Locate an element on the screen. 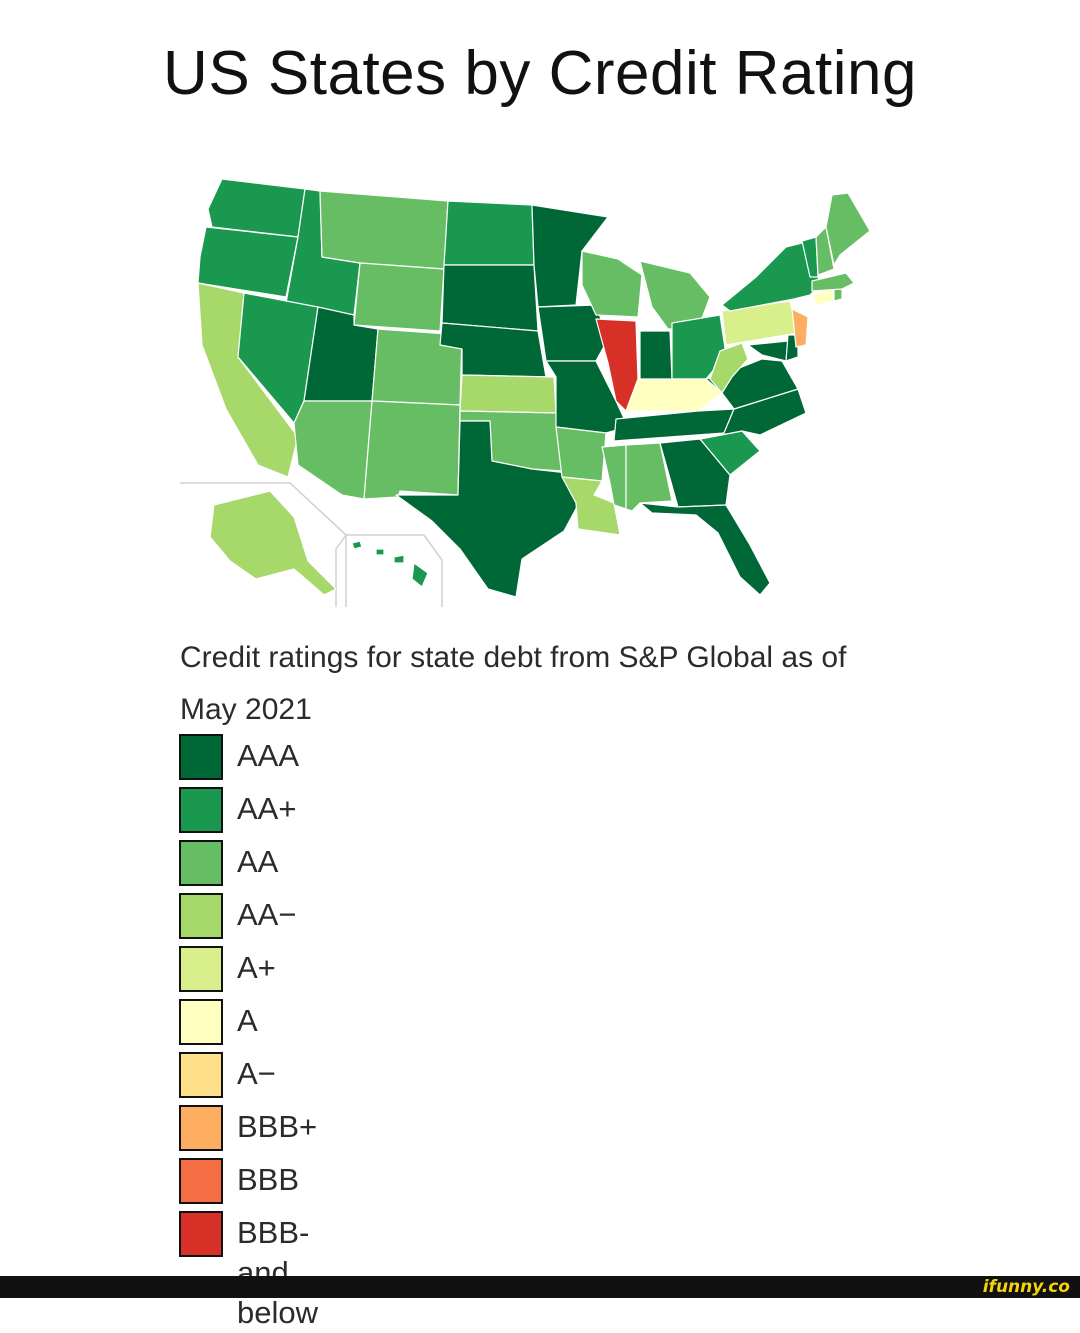 This screenshot has width=1080, height=1333. state-wv is located at coordinates (729, 368).